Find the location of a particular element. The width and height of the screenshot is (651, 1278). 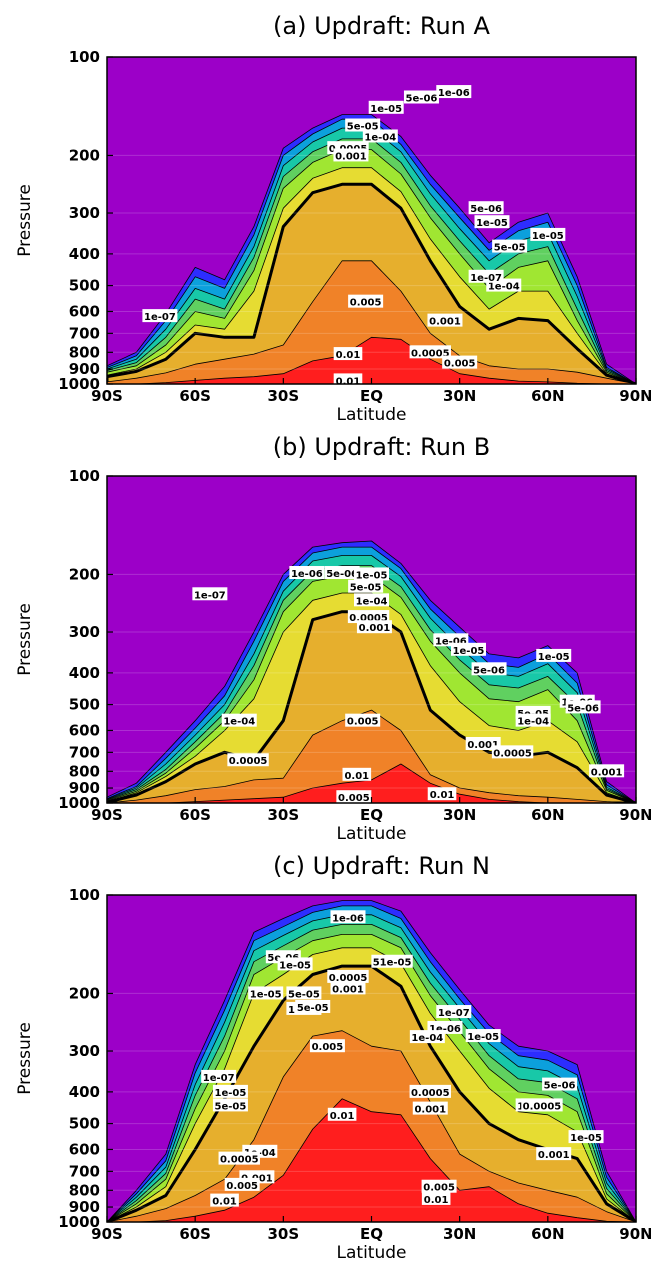

x-tick-label: 60N is located at coordinates (547, 396).